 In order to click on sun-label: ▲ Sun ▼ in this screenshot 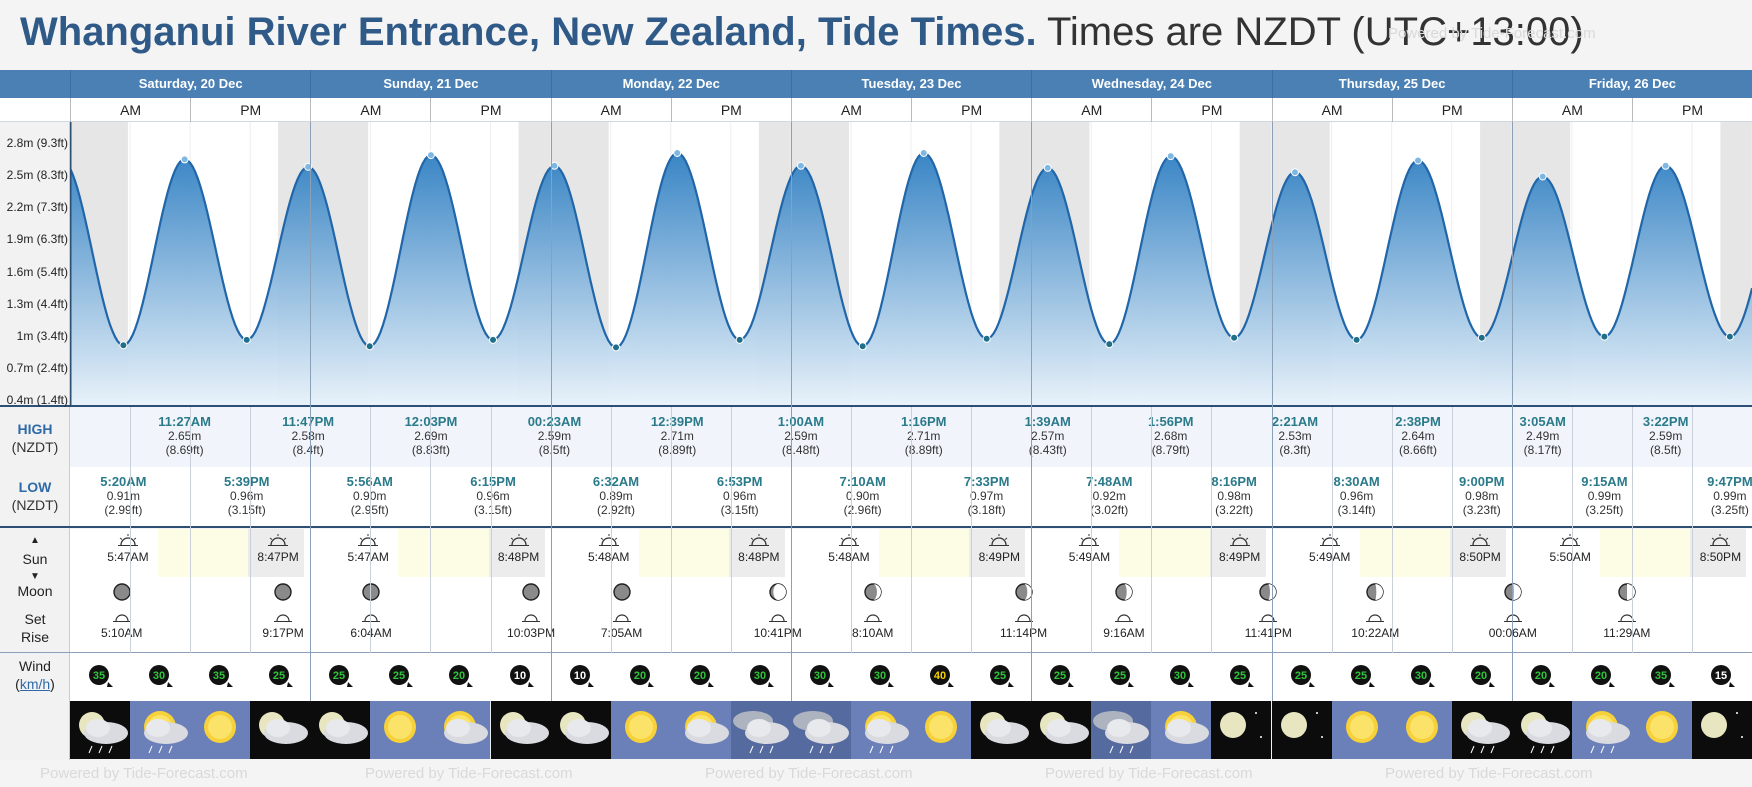, I will do `click(35, 559)`.